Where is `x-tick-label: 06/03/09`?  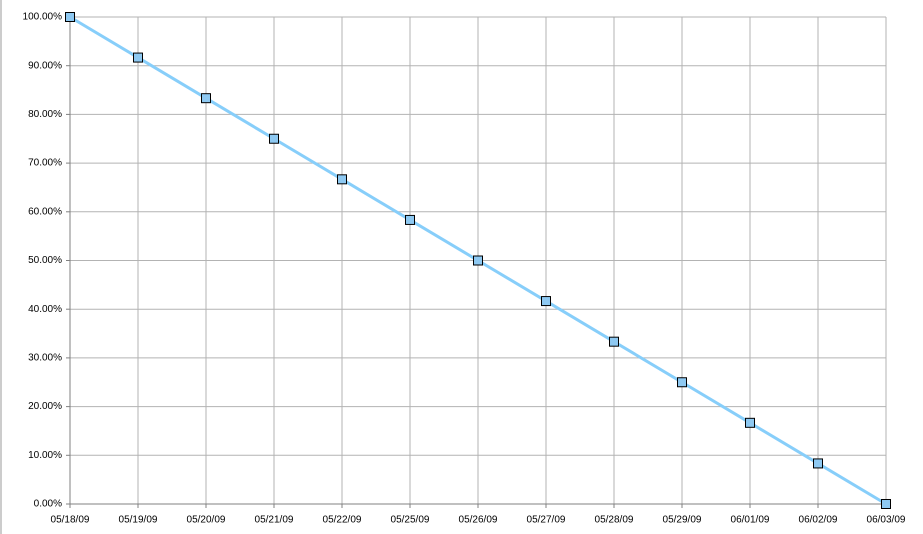
x-tick-label: 06/03/09 is located at coordinates (886, 520).